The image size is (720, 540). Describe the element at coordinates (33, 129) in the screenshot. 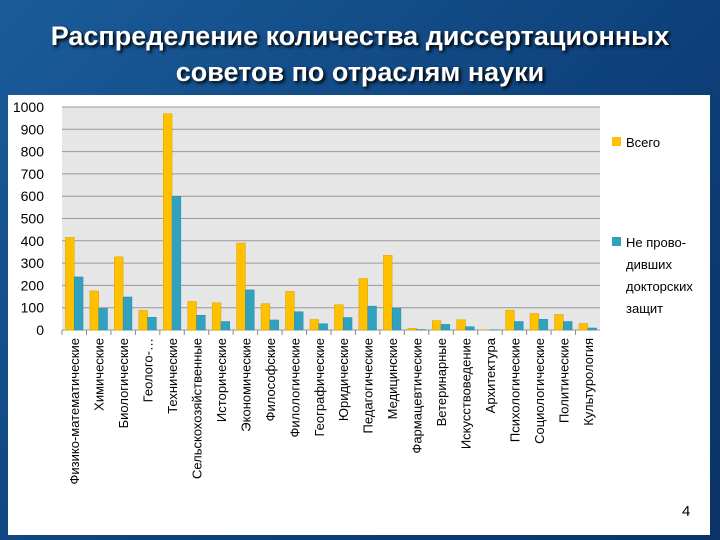

I see `y-tick-label: 900` at that location.